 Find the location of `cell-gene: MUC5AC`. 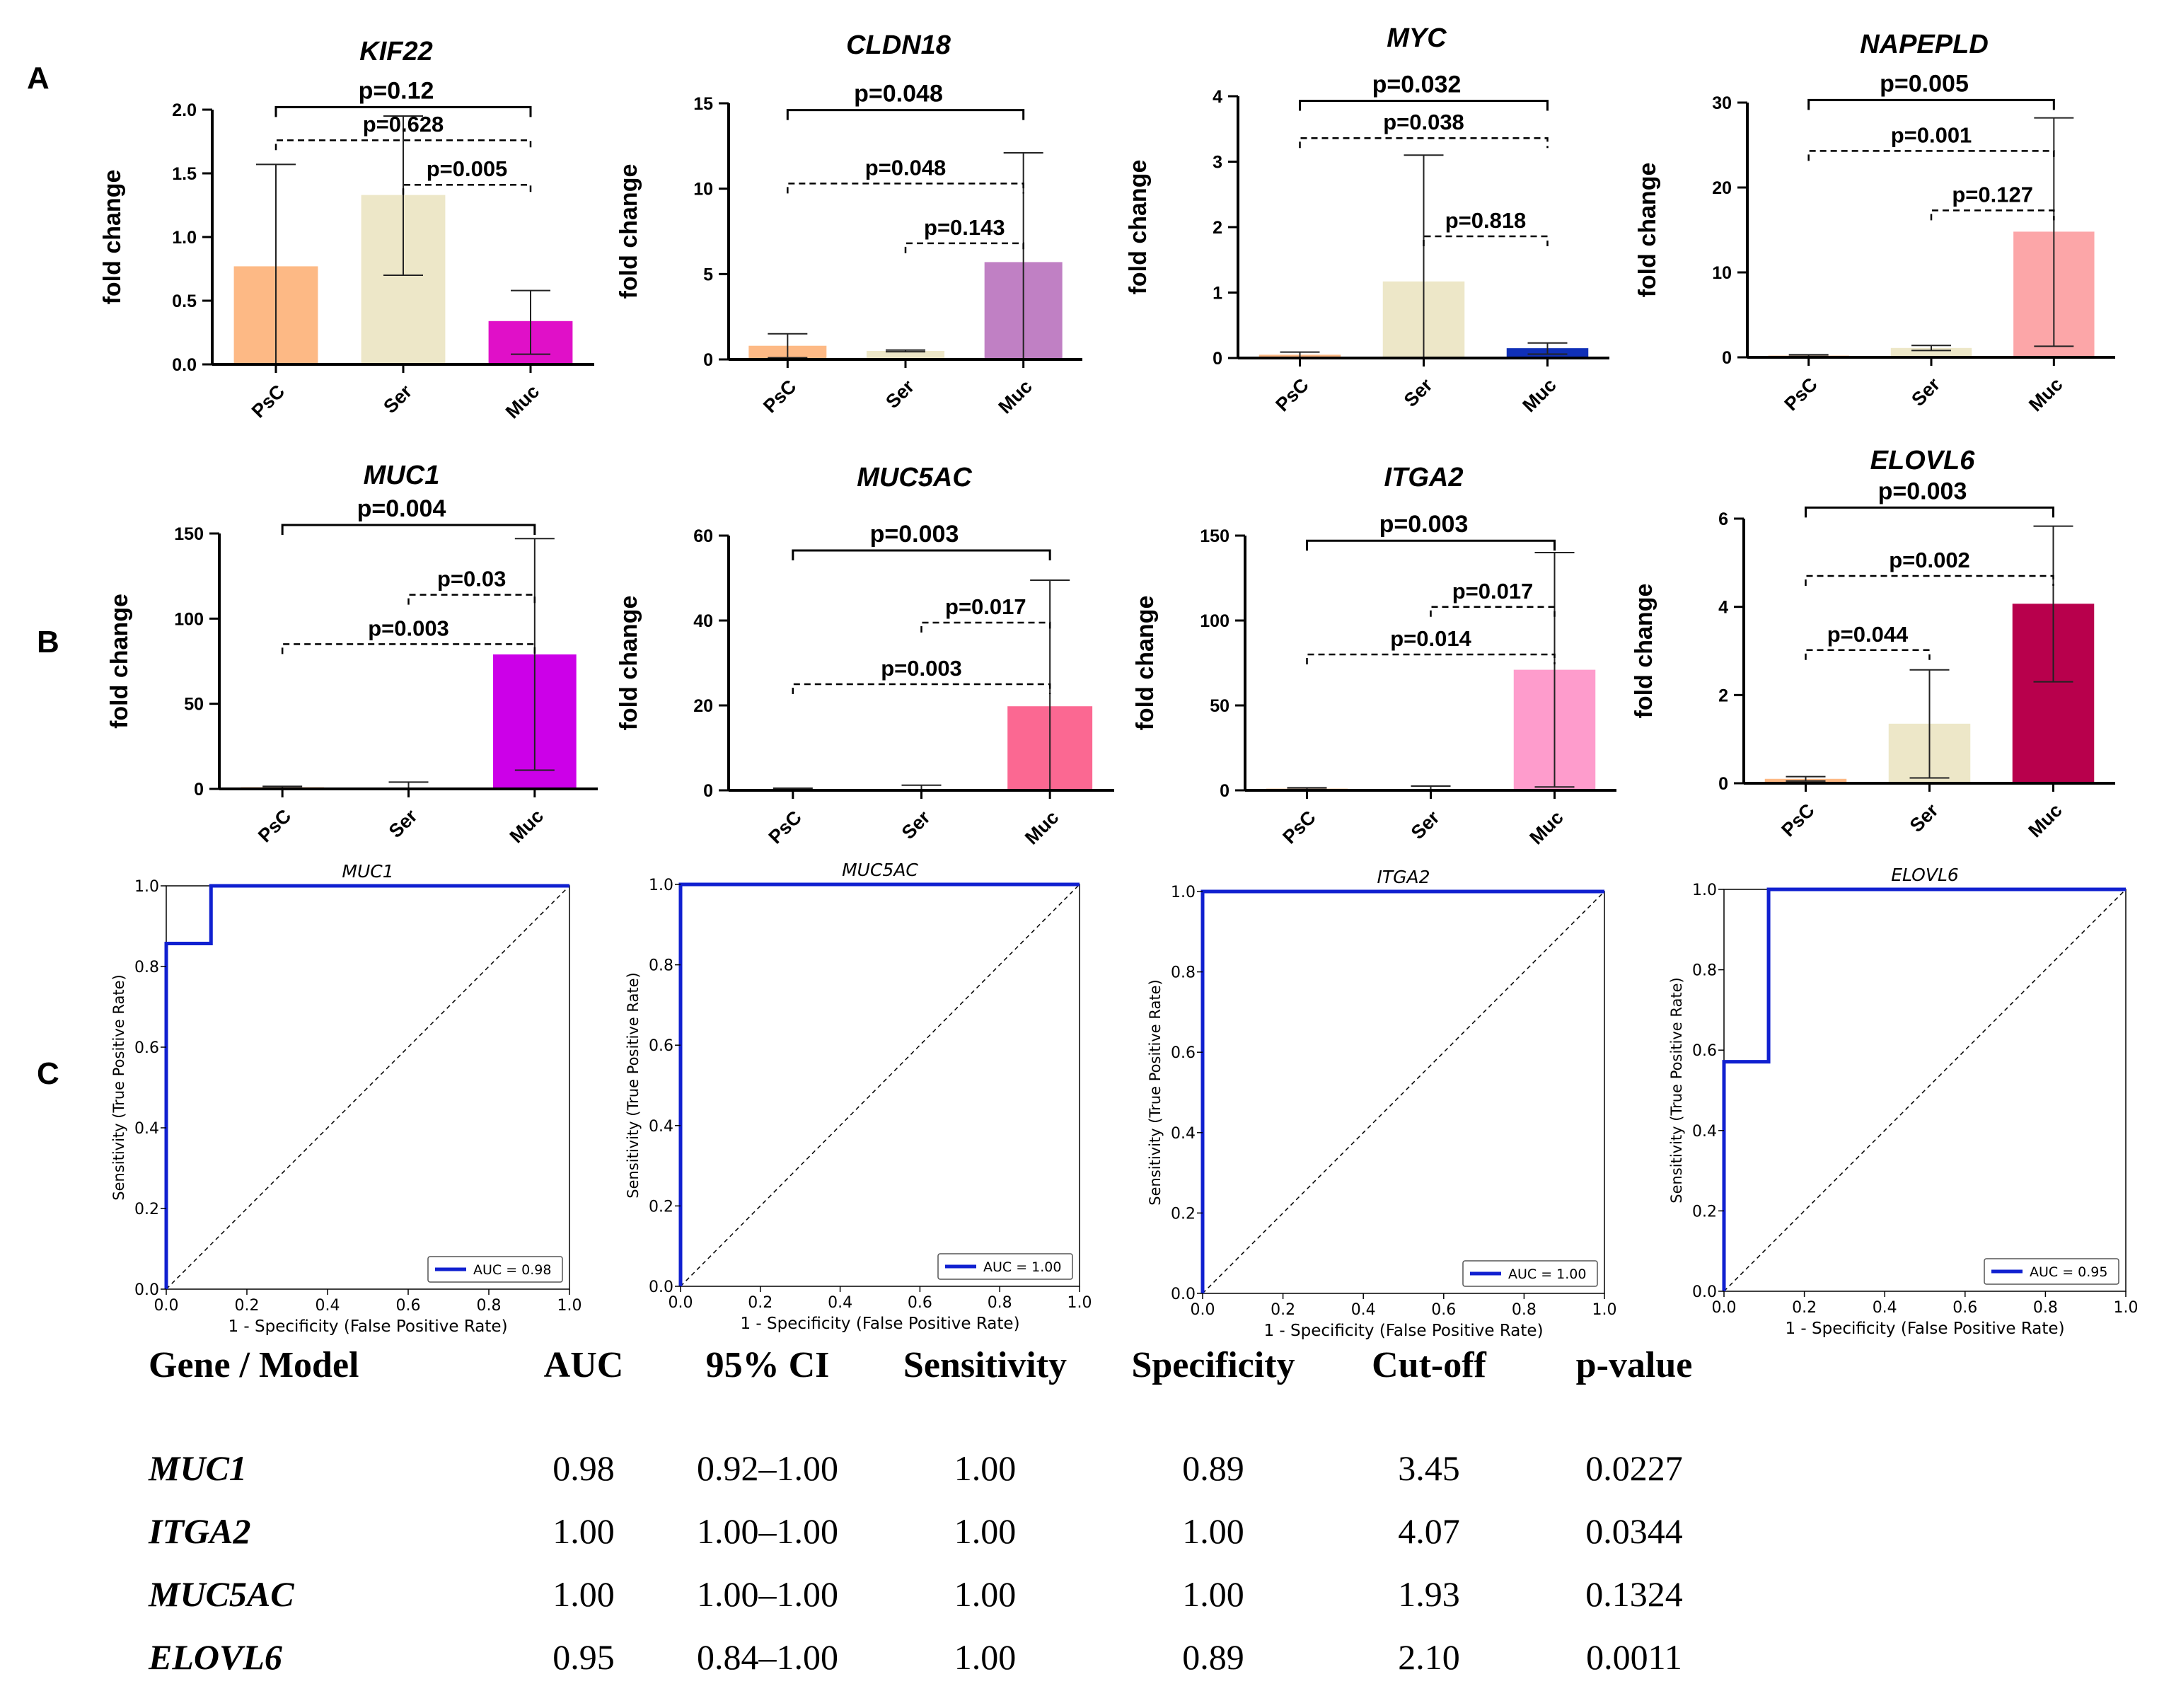

cell-gene: MUC5AC is located at coordinates (222, 1594).